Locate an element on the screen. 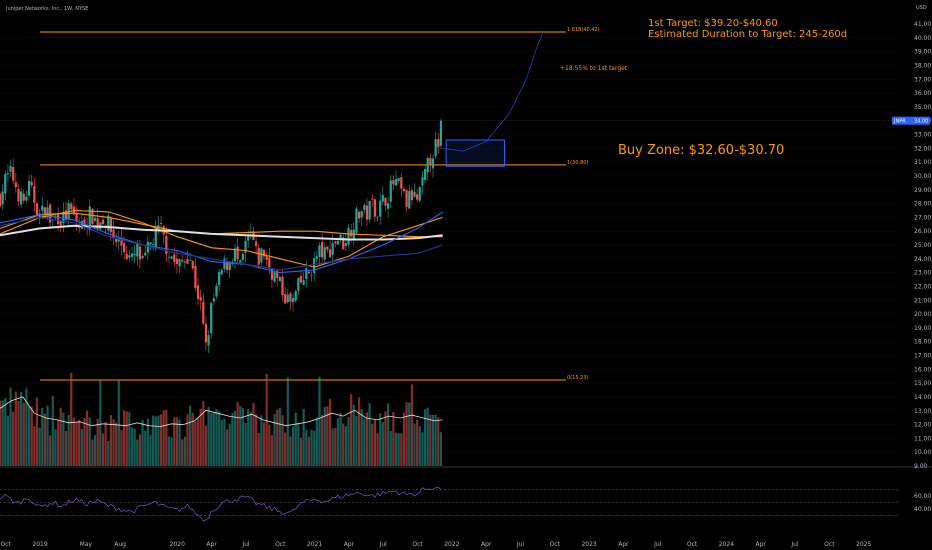 This screenshot has width=932, height=550. moving-average-line is located at coordinates (221, 243).